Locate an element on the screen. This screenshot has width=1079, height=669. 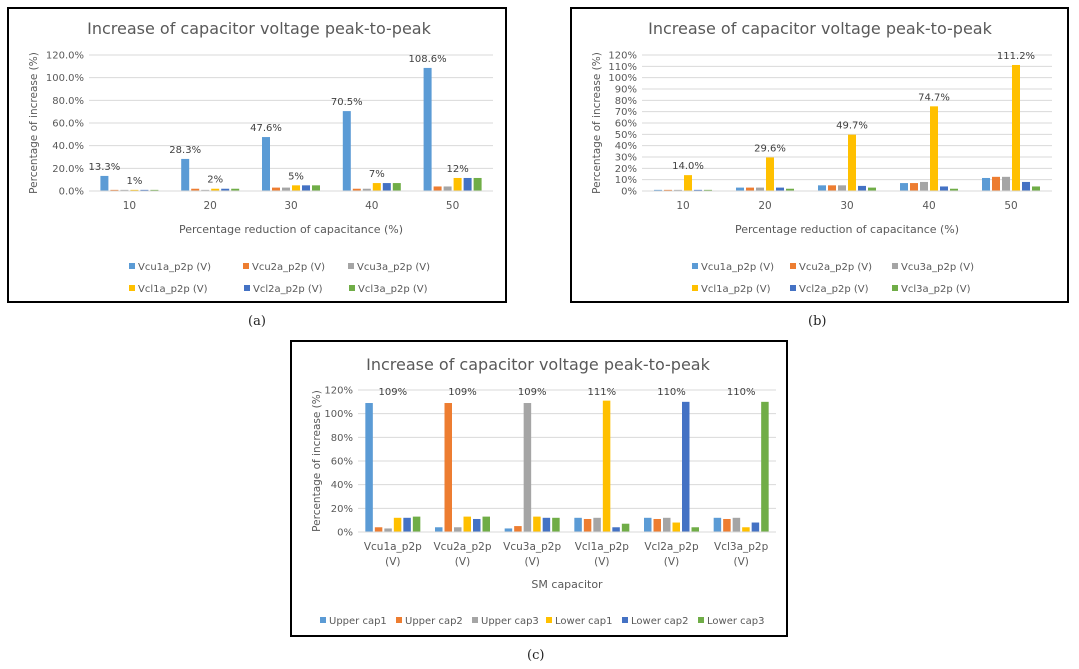
y-tick-label: 30% is located at coordinates (626, 158).